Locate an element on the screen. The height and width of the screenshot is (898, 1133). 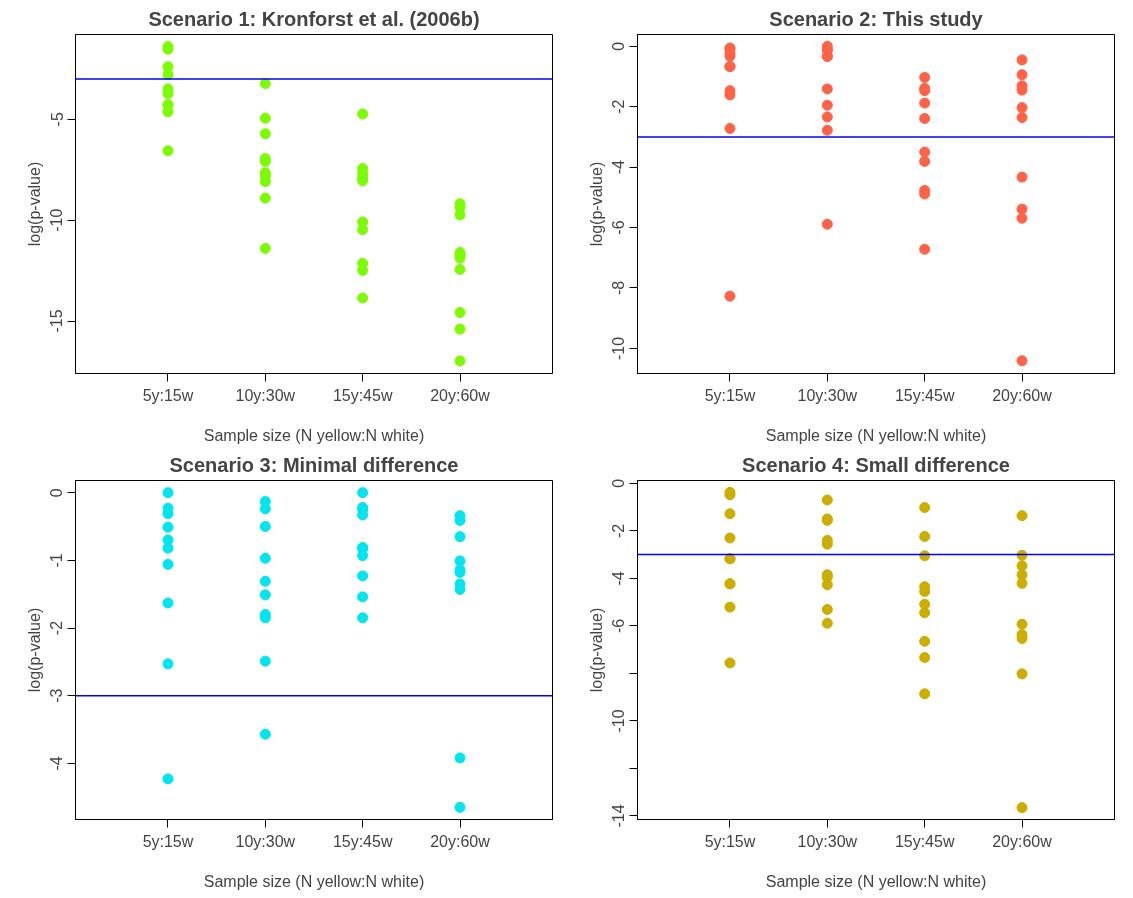
chart-title: Scenario 4: Small difference is located at coordinates (876, 464).